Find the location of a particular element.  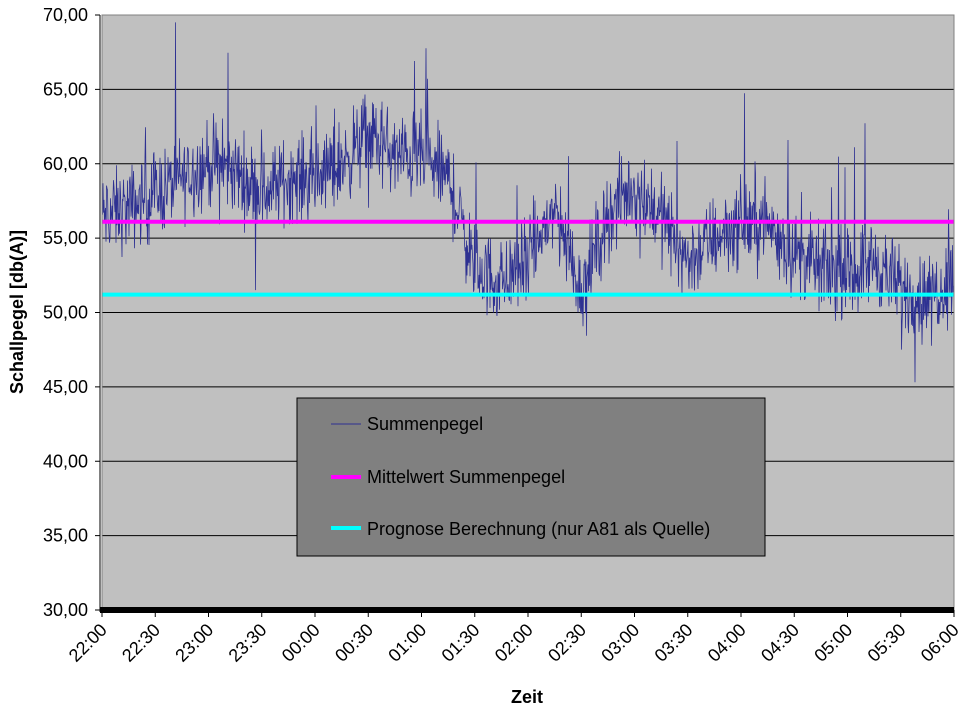

y-tick-label: 65,00 is located at coordinates (65, 89).